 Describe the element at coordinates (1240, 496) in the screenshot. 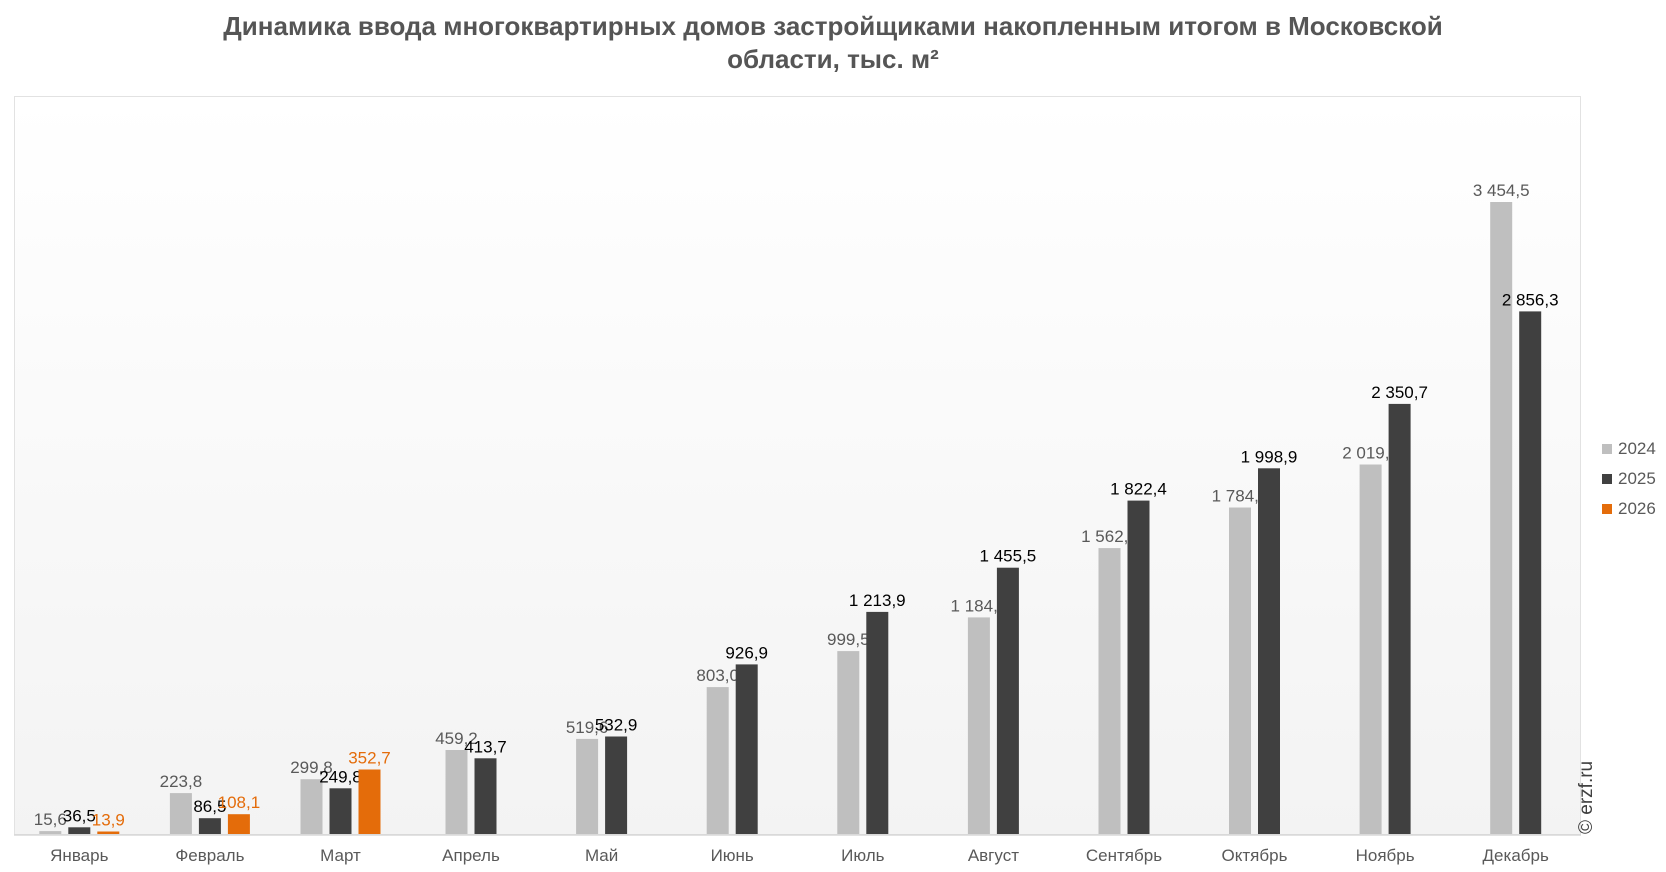

I see `data-label-2024-10: 1 784,9` at that location.